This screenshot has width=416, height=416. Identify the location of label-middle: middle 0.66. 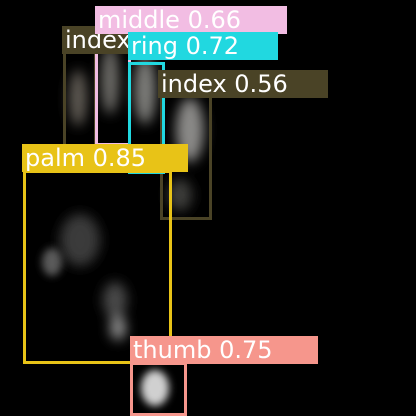
(191, 20).